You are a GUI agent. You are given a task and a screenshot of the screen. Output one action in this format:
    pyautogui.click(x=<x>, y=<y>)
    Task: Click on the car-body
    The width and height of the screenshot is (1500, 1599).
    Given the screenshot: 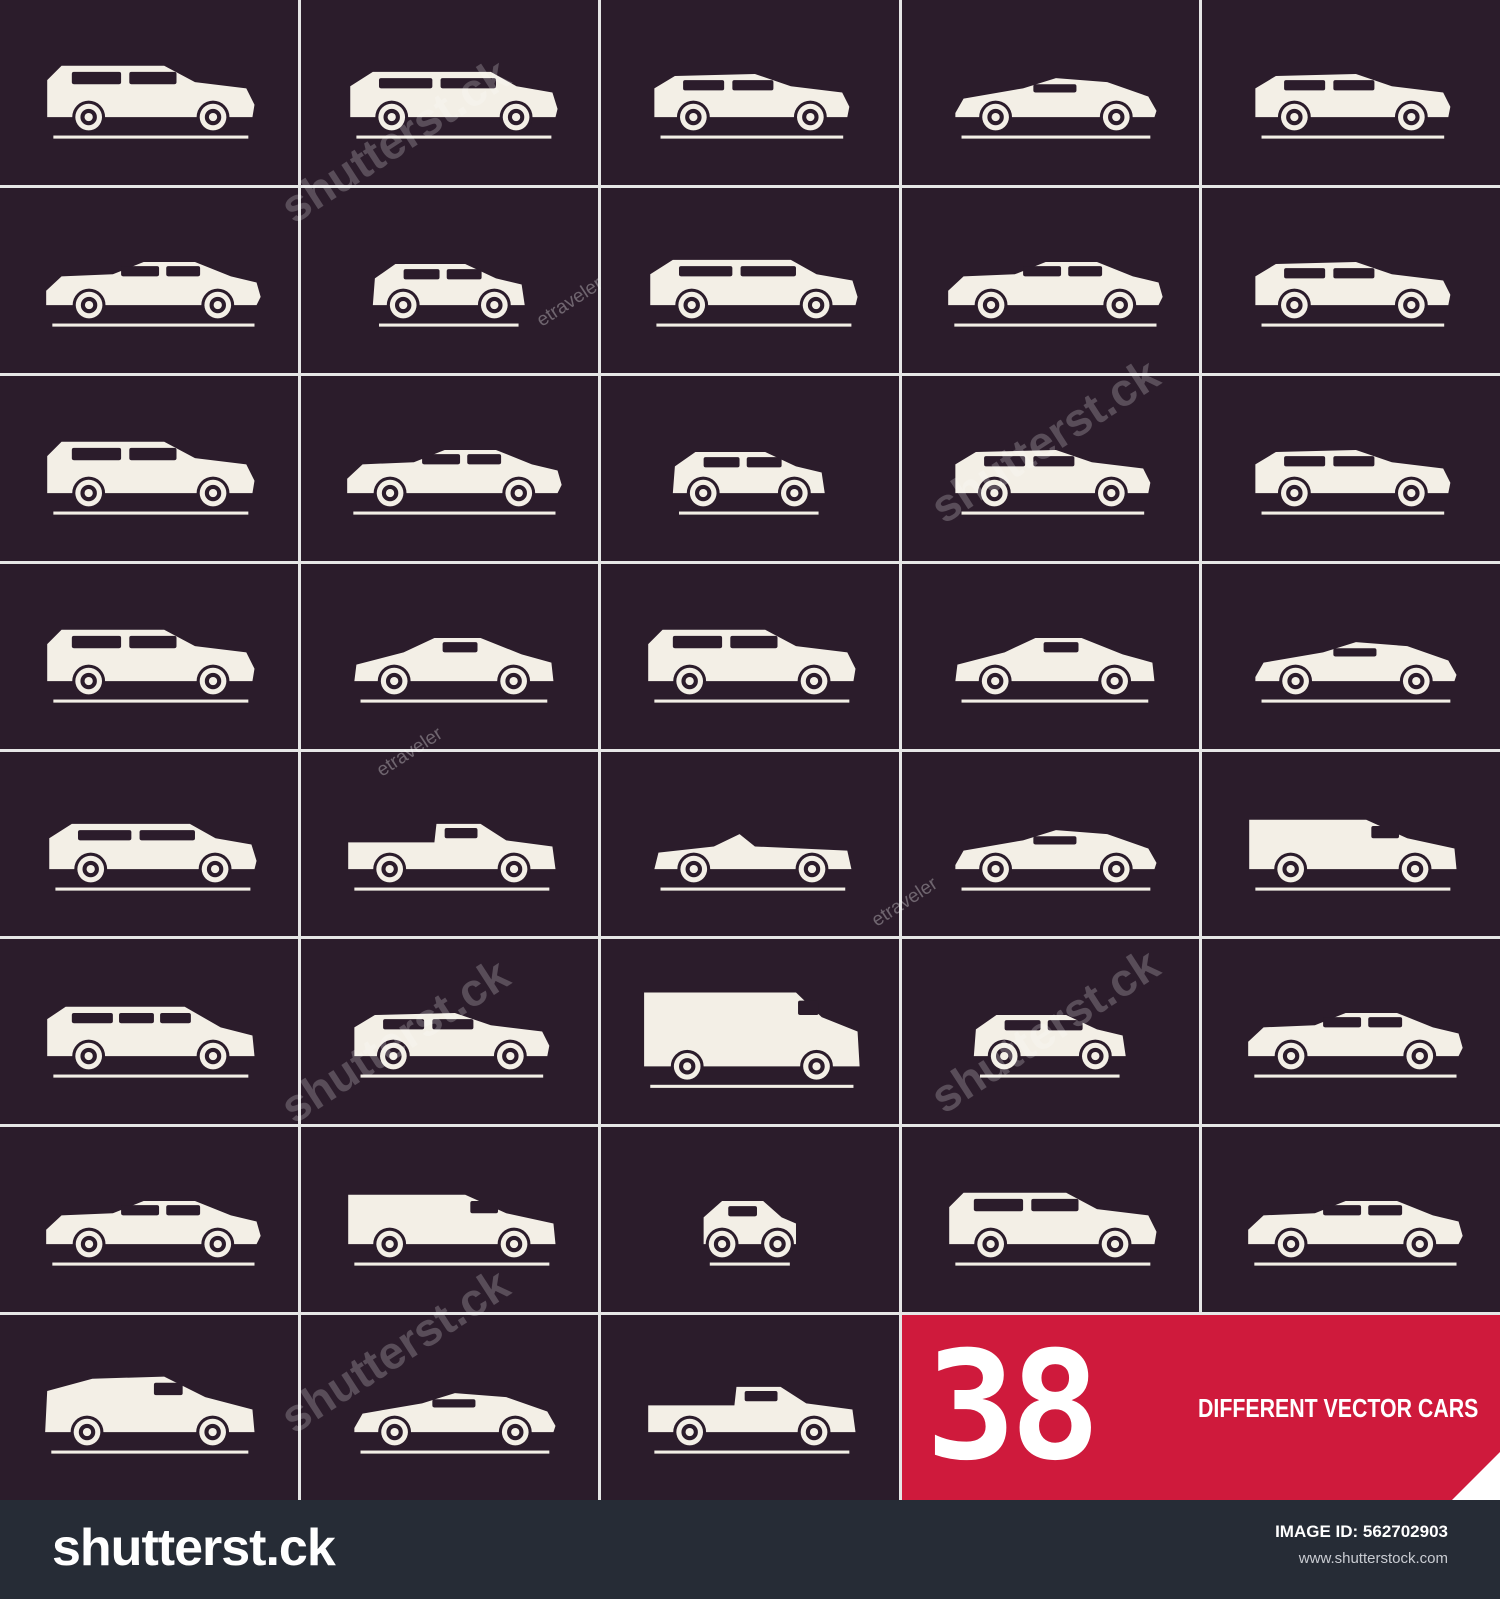 What is the action you would take?
    pyautogui.click(x=150, y=1404)
    